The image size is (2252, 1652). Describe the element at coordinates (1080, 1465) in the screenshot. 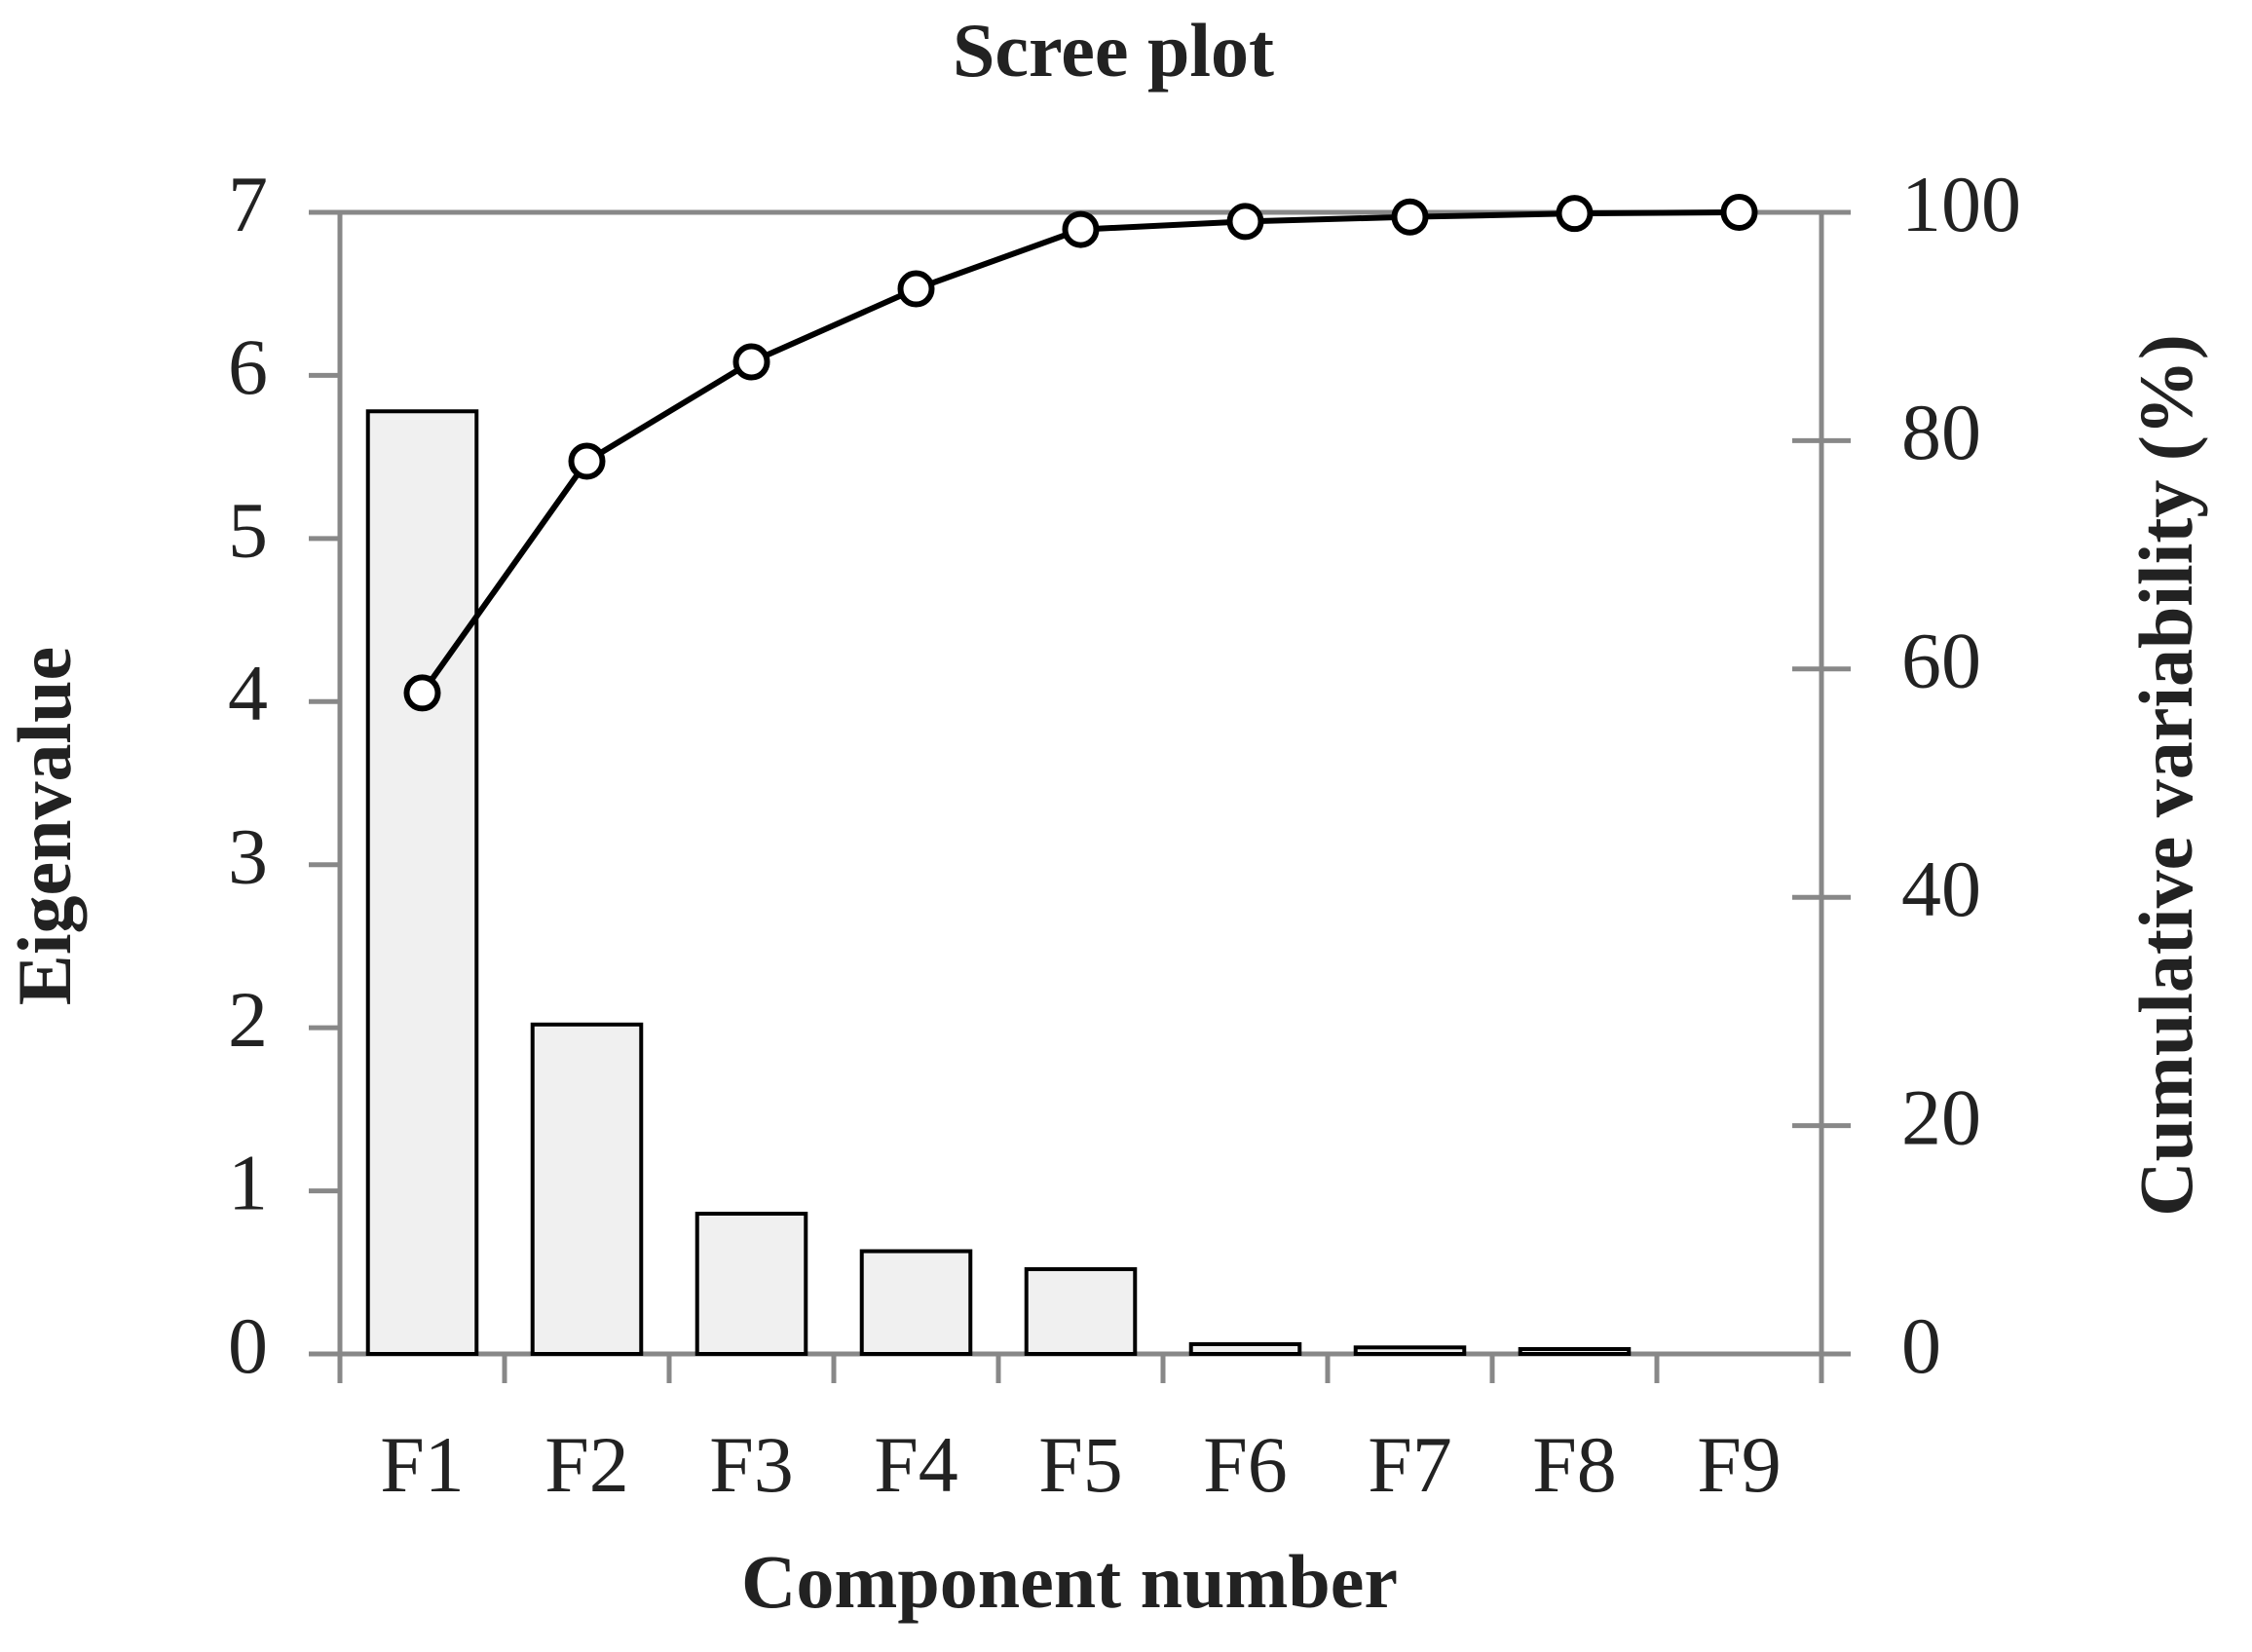

I see `x-tick-label: F5` at that location.